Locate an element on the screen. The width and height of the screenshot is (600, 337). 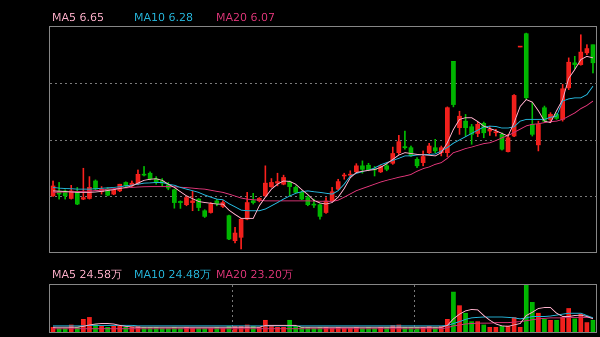
text: MA20 23.20万 is located at coordinates (255, 274).